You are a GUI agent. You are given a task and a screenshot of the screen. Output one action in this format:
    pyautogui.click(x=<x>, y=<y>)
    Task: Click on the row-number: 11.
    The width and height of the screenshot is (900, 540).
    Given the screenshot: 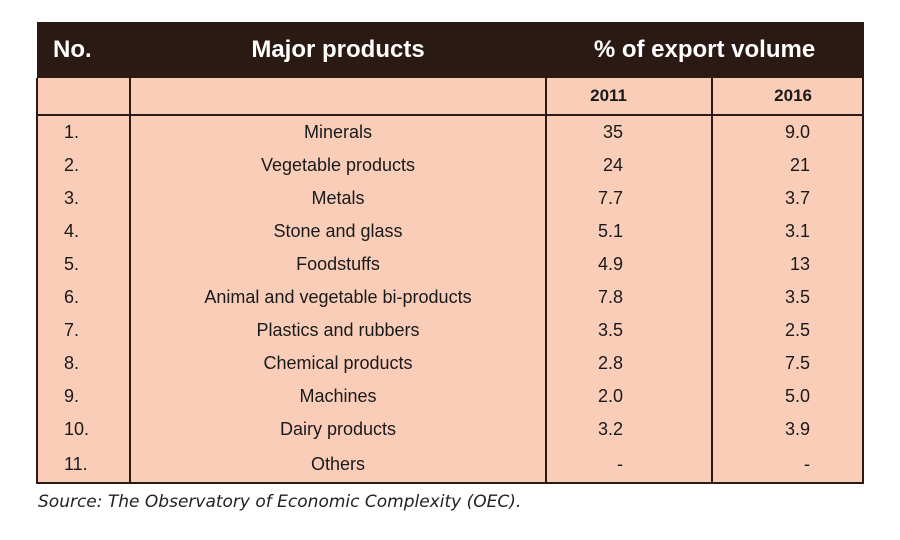 What is the action you would take?
    pyautogui.click(x=83, y=465)
    